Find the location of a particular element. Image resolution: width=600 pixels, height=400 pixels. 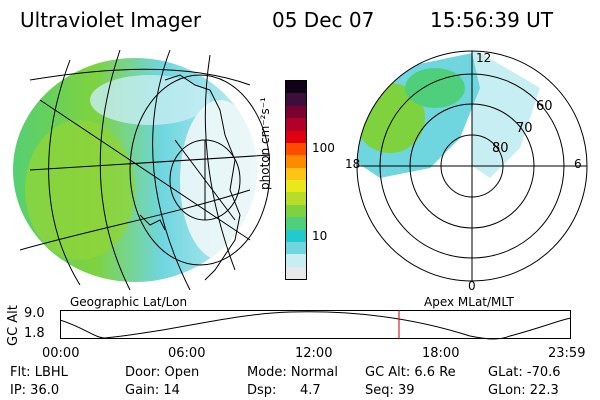

time-tick-0600: 06:00 is located at coordinates (187, 353).